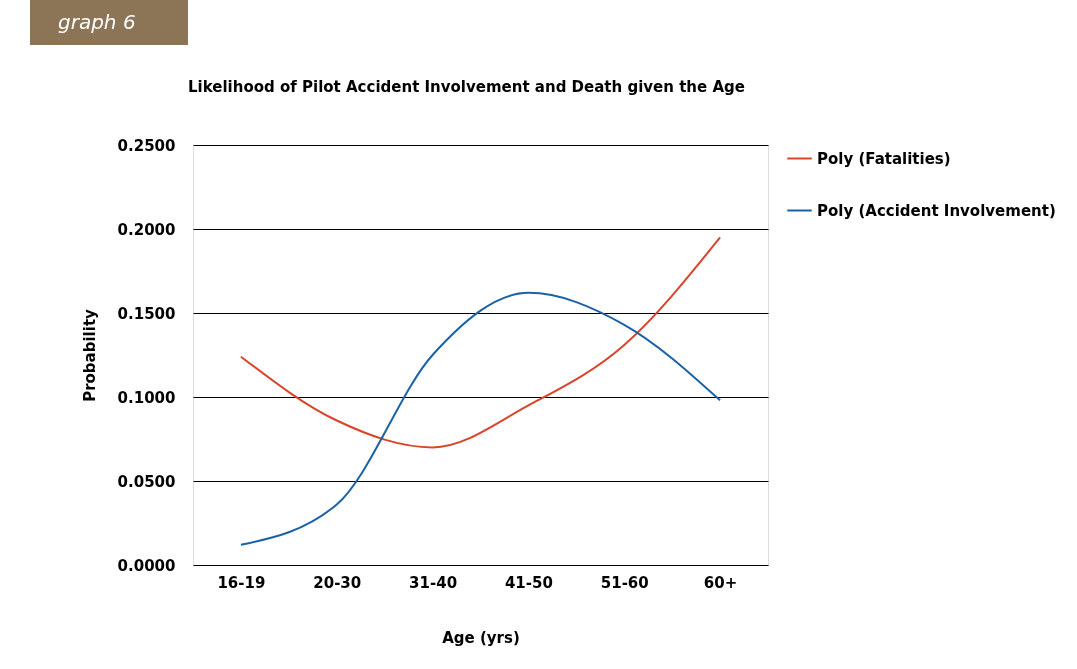 The height and width of the screenshot is (669, 1077). Describe the element at coordinates (241, 582) in the screenshot. I see `x-tick-label: 16-19` at that location.